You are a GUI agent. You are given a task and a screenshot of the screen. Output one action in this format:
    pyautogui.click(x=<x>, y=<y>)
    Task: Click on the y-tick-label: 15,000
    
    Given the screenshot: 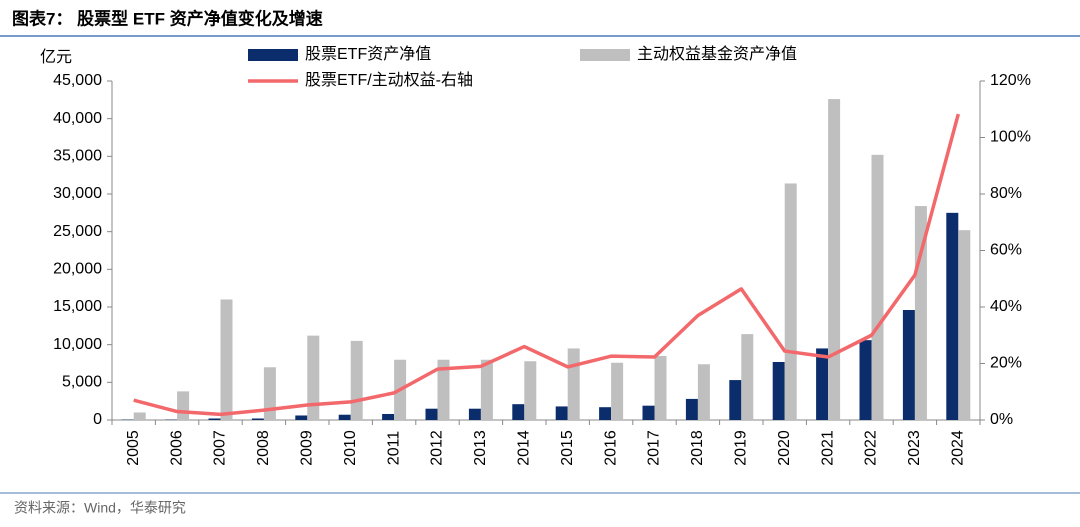 What is the action you would take?
    pyautogui.click(x=77, y=306)
    